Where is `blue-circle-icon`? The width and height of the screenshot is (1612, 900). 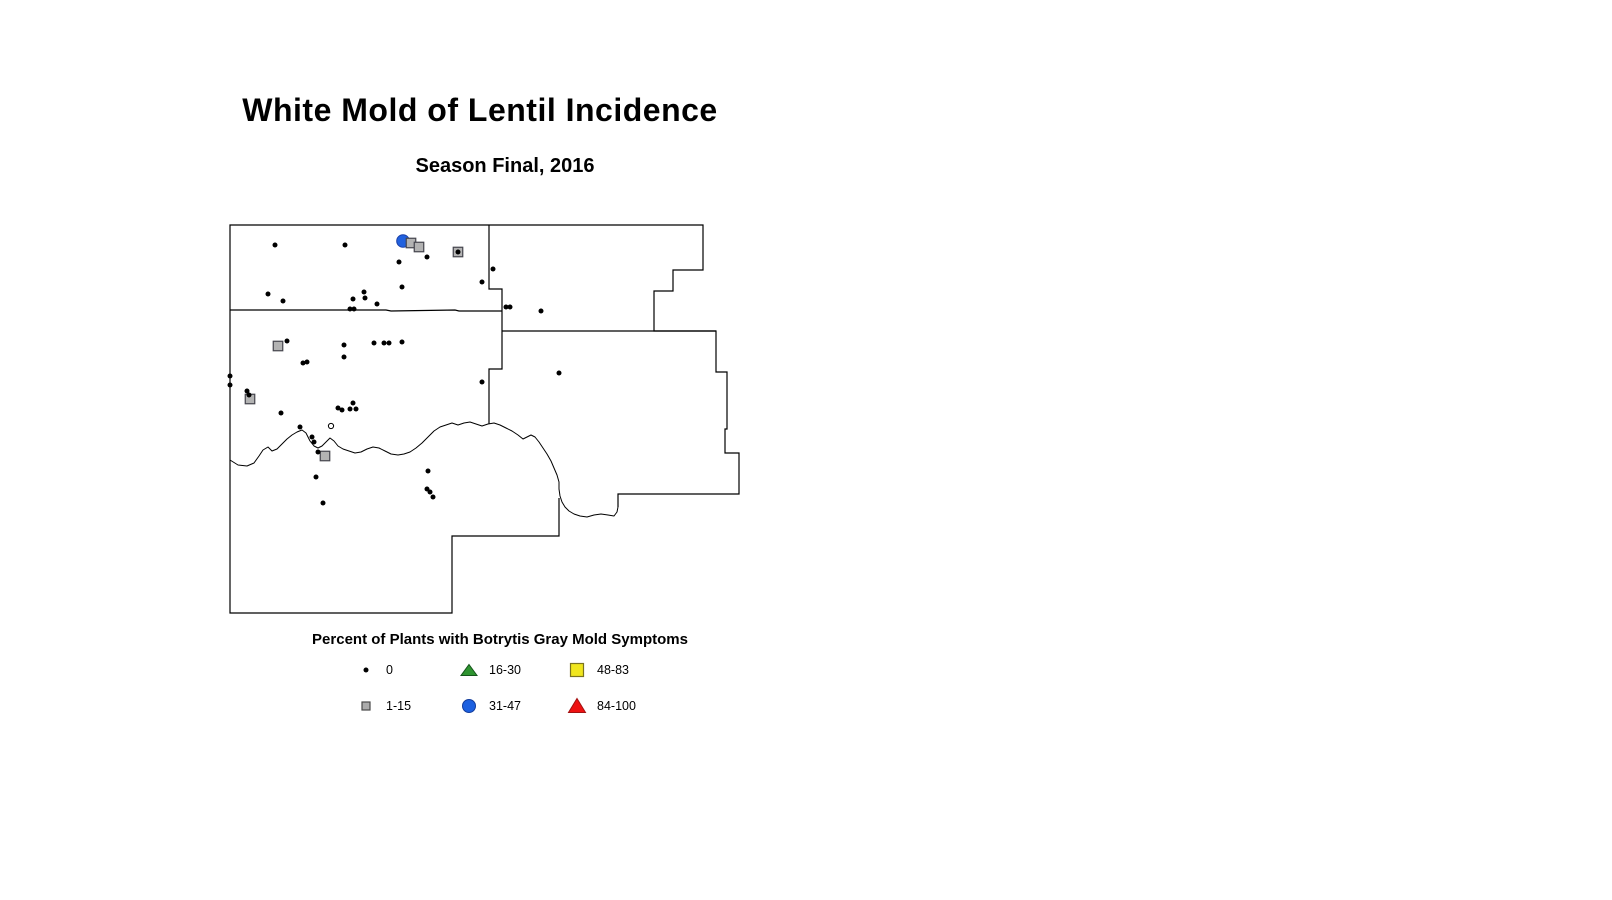 blue-circle-icon is located at coordinates (469, 706).